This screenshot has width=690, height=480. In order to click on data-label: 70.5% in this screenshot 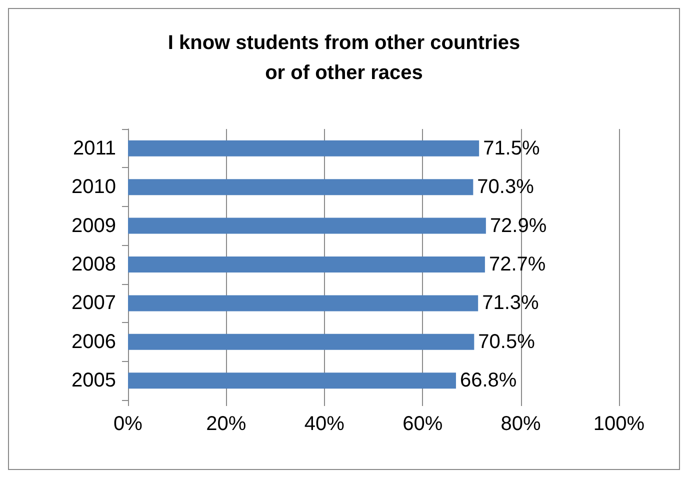, I will do `click(507, 341)`.